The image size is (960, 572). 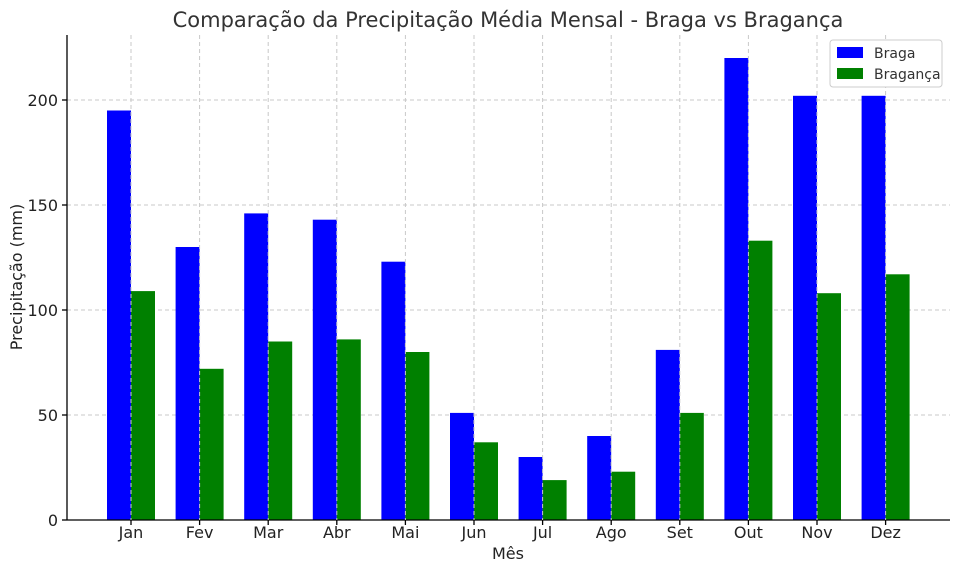 What do you see at coordinates (42, 310) in the screenshot?
I see `y-tick-label: 100` at bounding box center [42, 310].